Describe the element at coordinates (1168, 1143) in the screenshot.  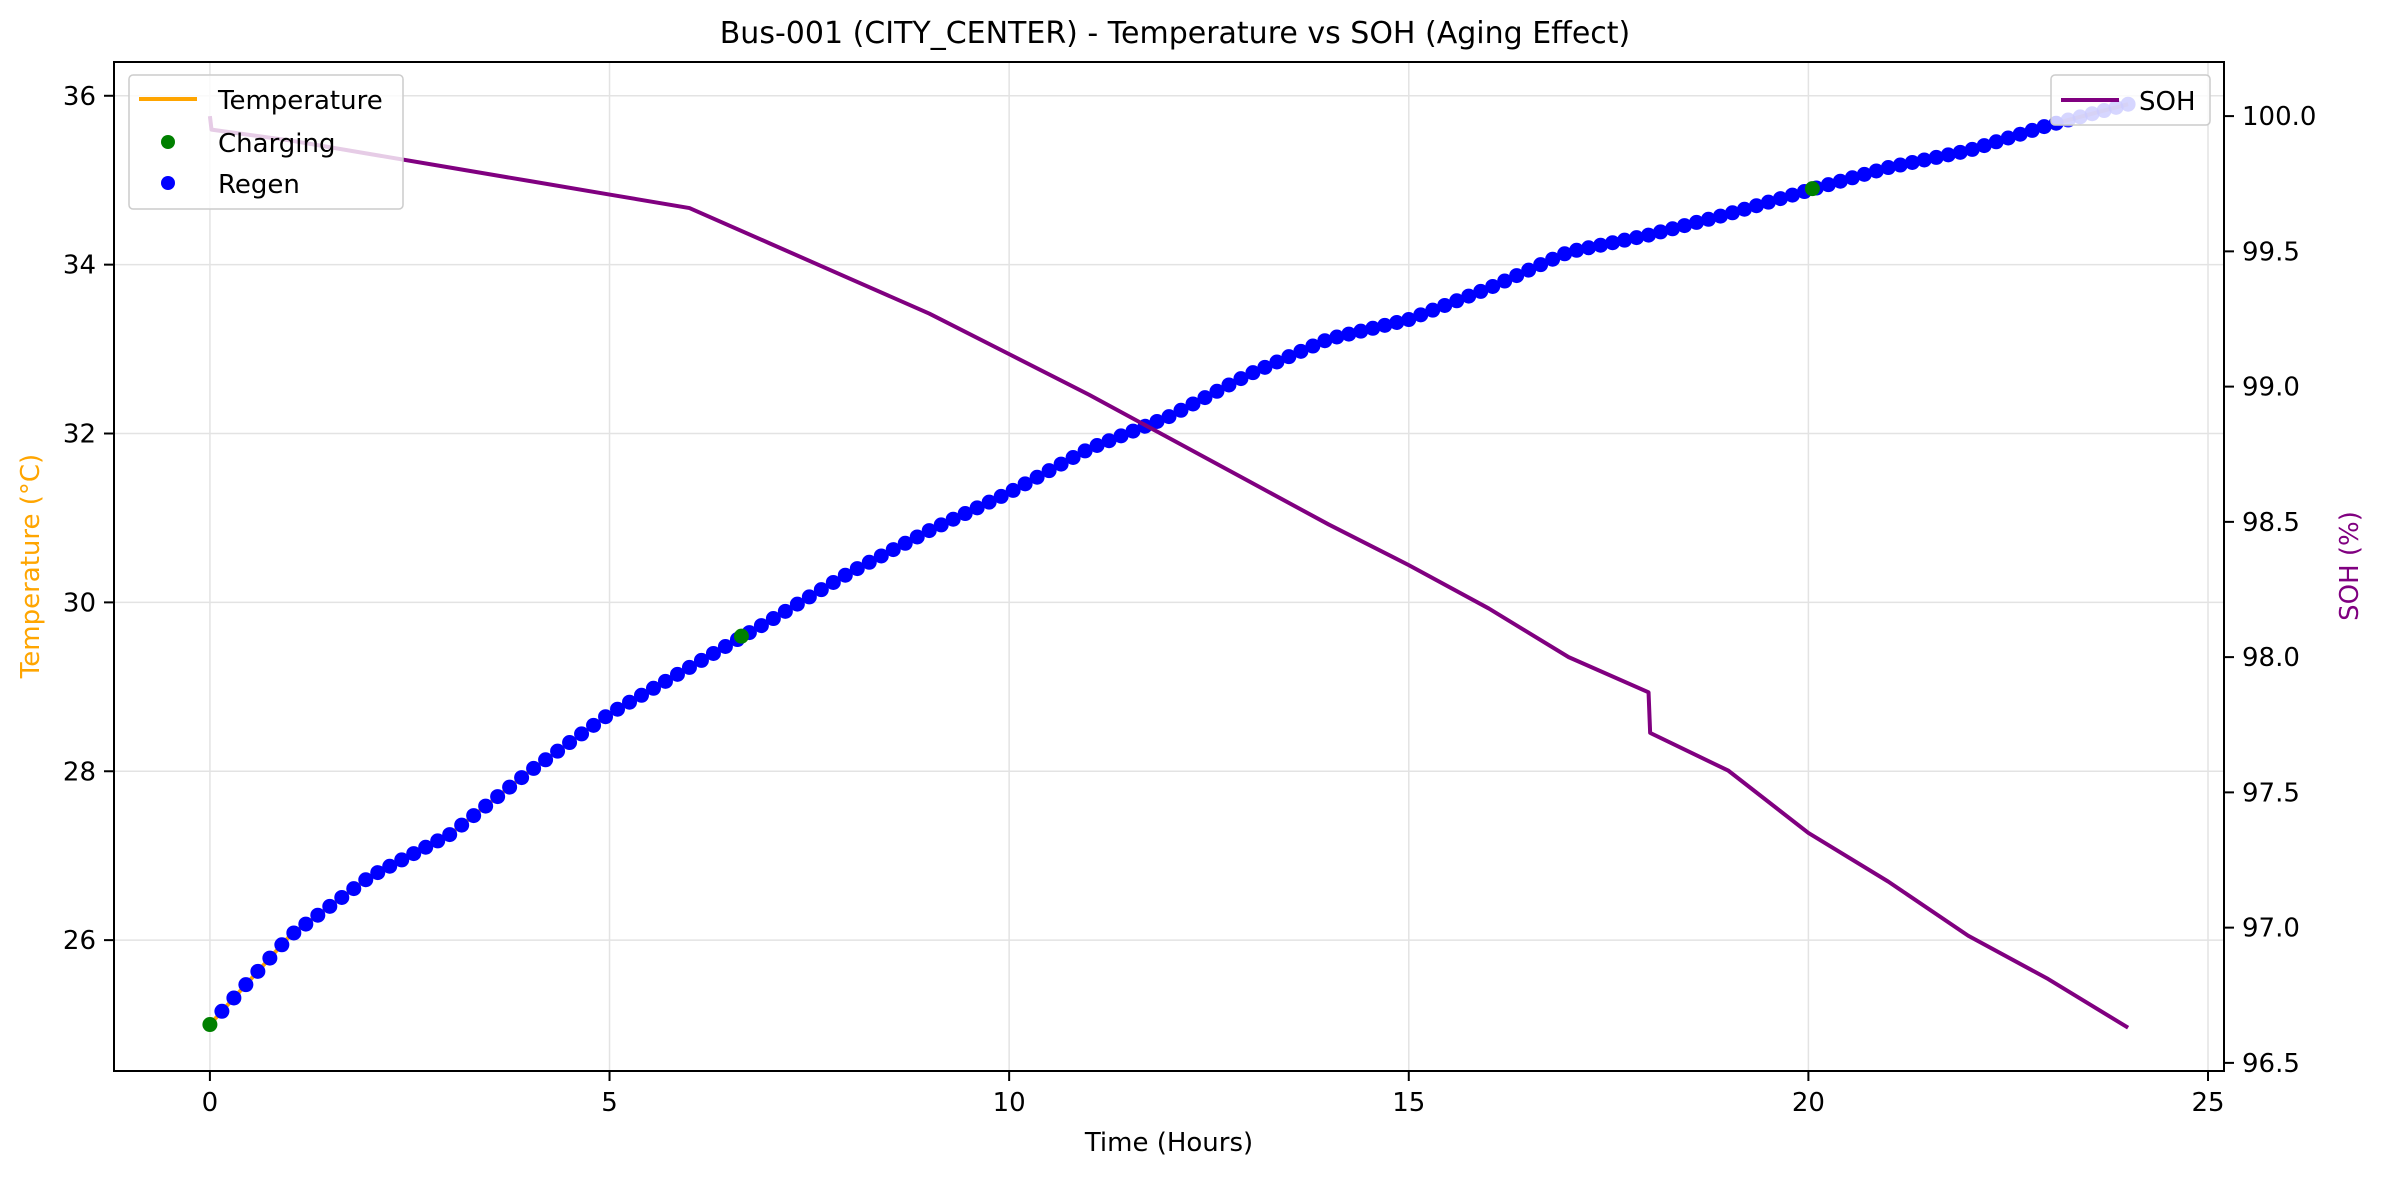
I see `x-axis-label: Time (Hours)` at that location.